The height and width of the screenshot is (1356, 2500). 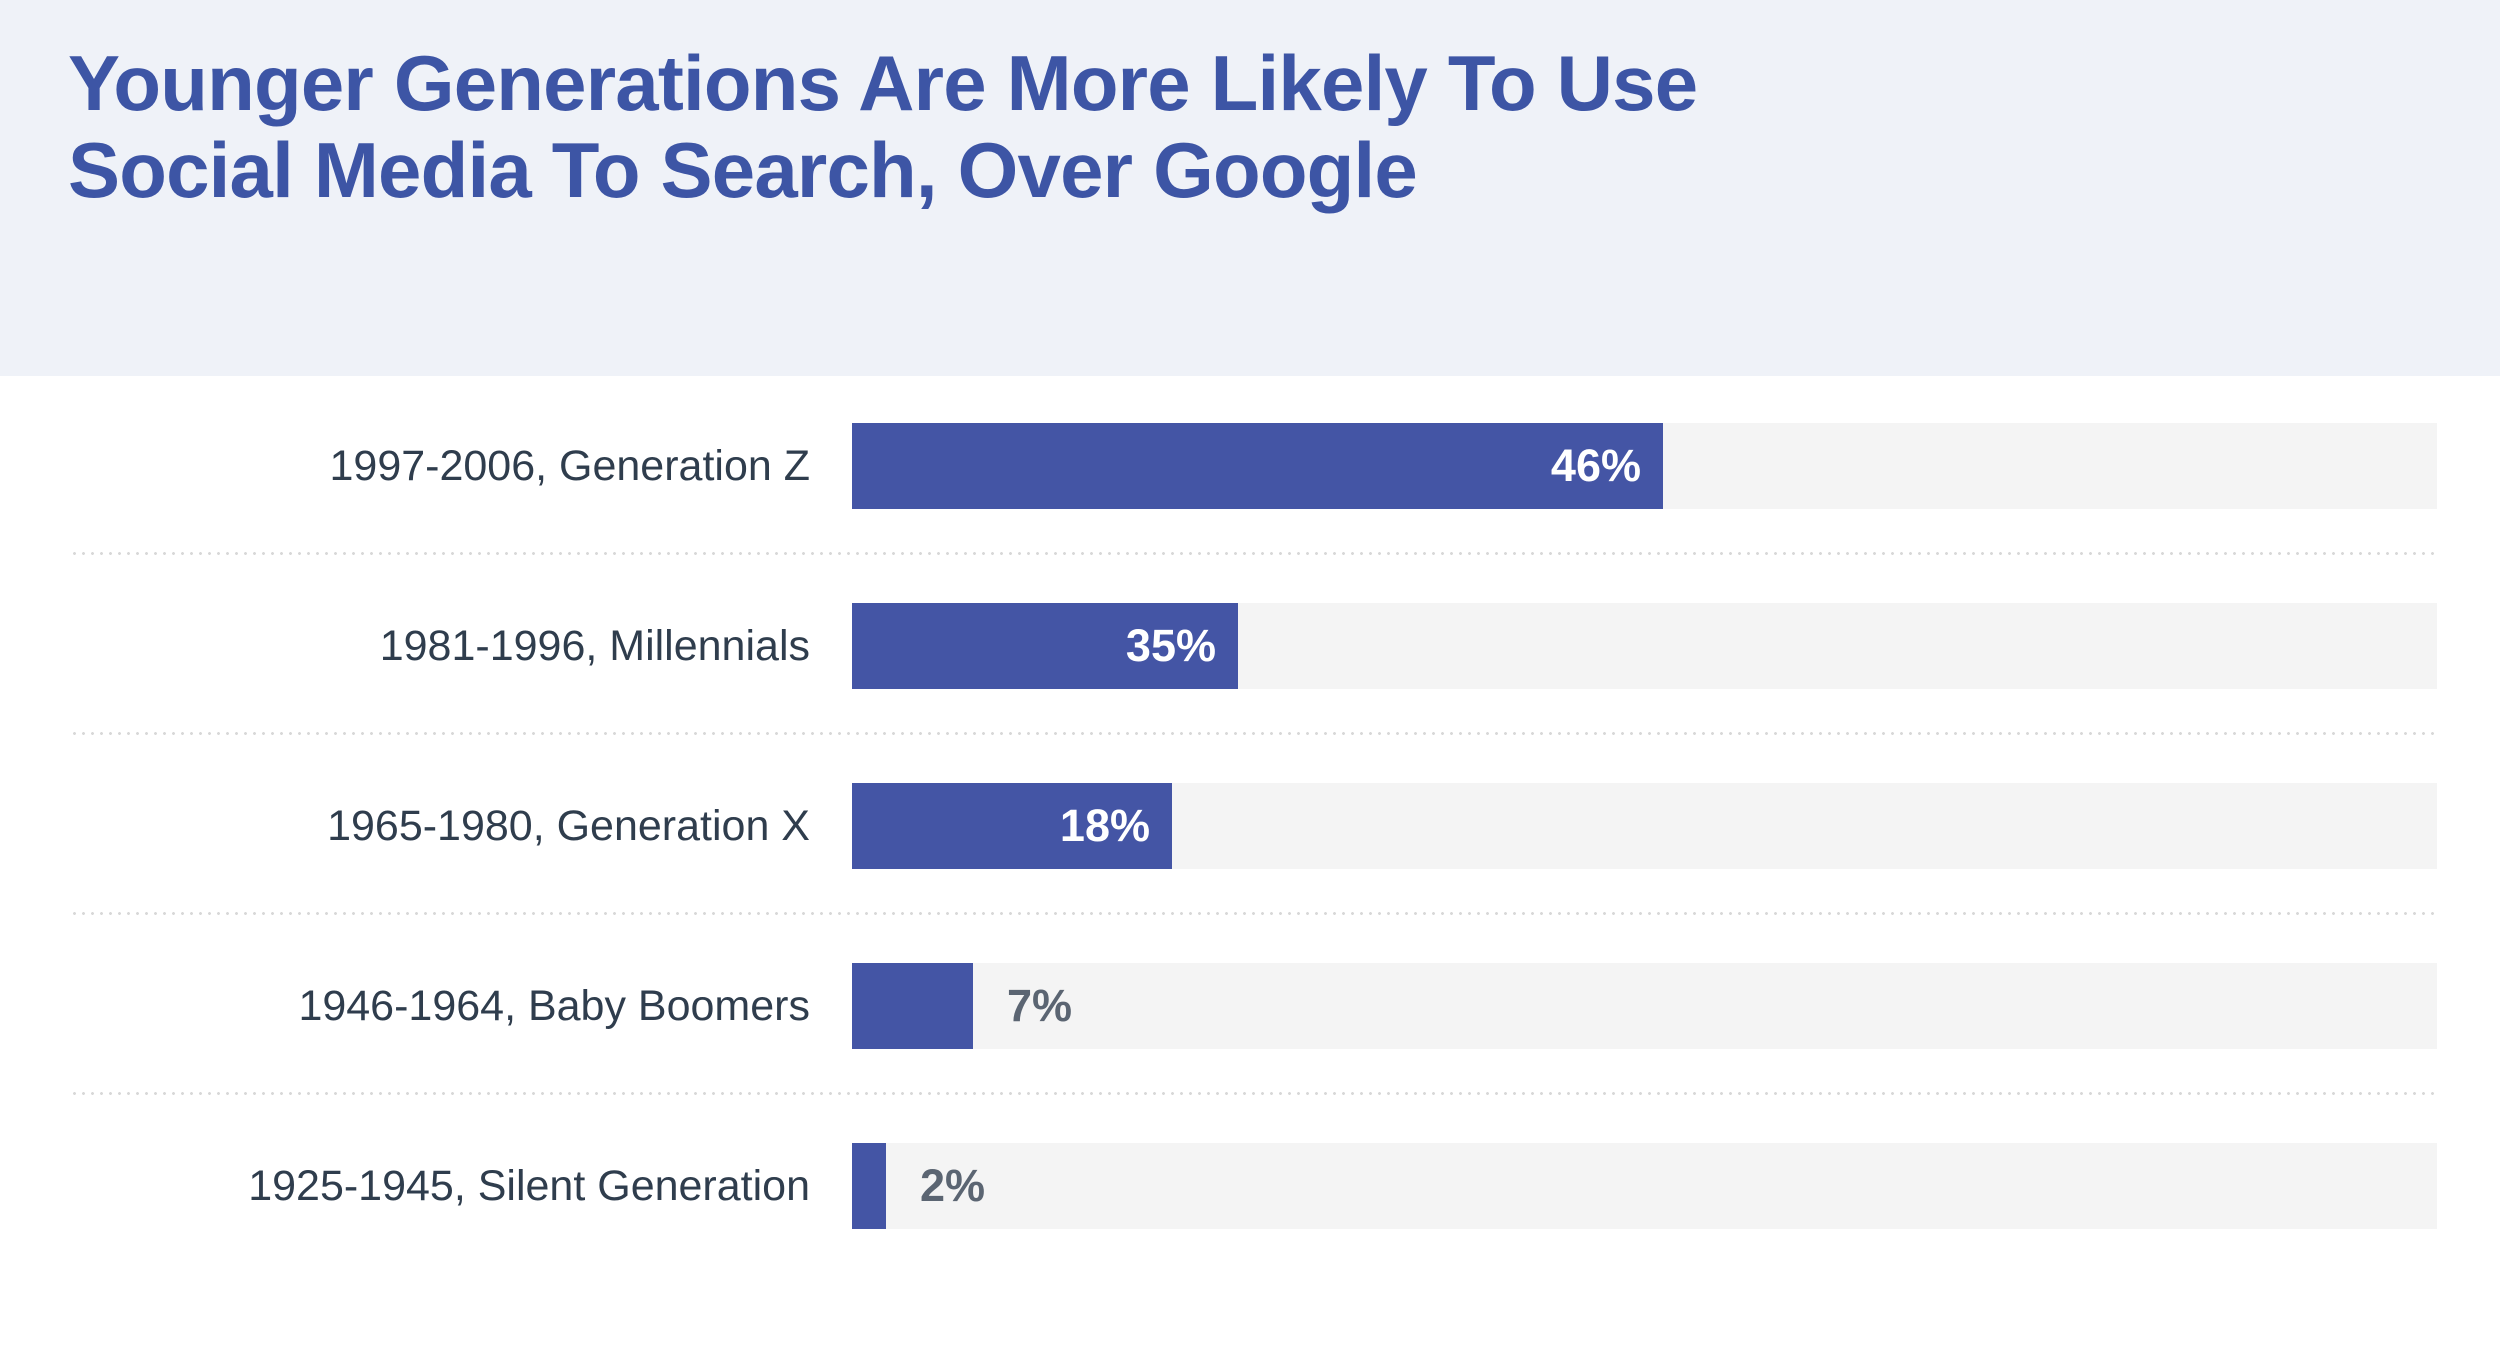 I want to click on bar-value-millennials: 35%, so click(x=1170, y=645).